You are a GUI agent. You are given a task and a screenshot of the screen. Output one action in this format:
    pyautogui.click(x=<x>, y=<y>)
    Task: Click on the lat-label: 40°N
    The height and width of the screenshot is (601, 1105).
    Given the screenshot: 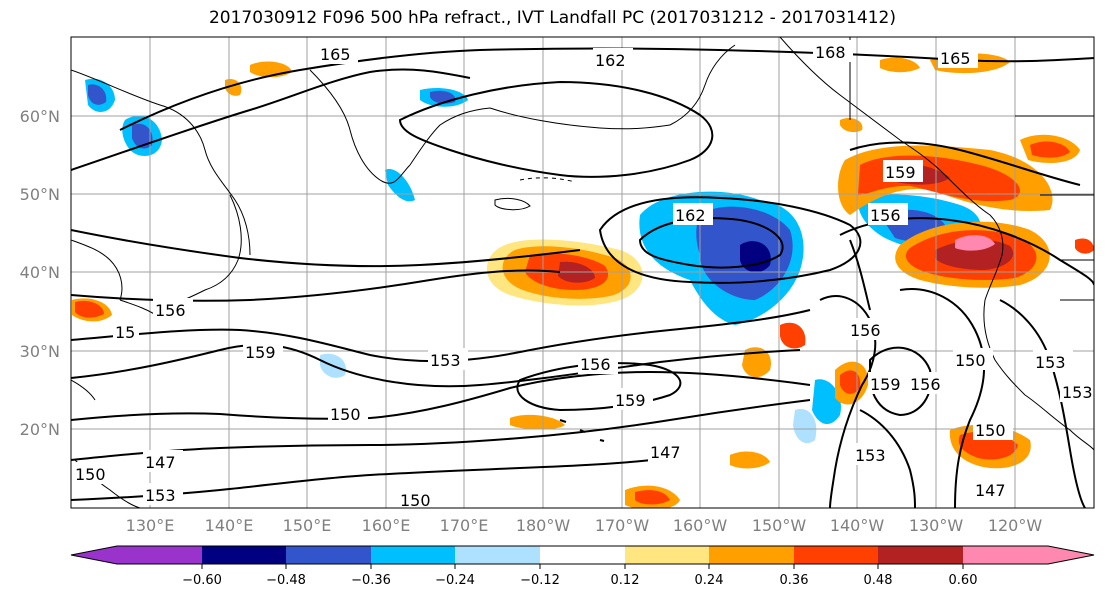 What is the action you would take?
    pyautogui.click(x=40, y=272)
    